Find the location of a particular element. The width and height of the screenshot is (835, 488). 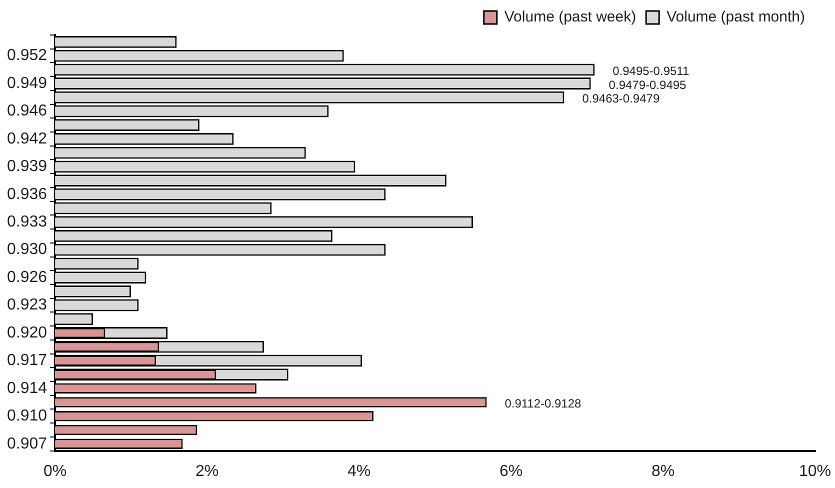

x-tick-label: 10% is located at coordinates (815, 471).